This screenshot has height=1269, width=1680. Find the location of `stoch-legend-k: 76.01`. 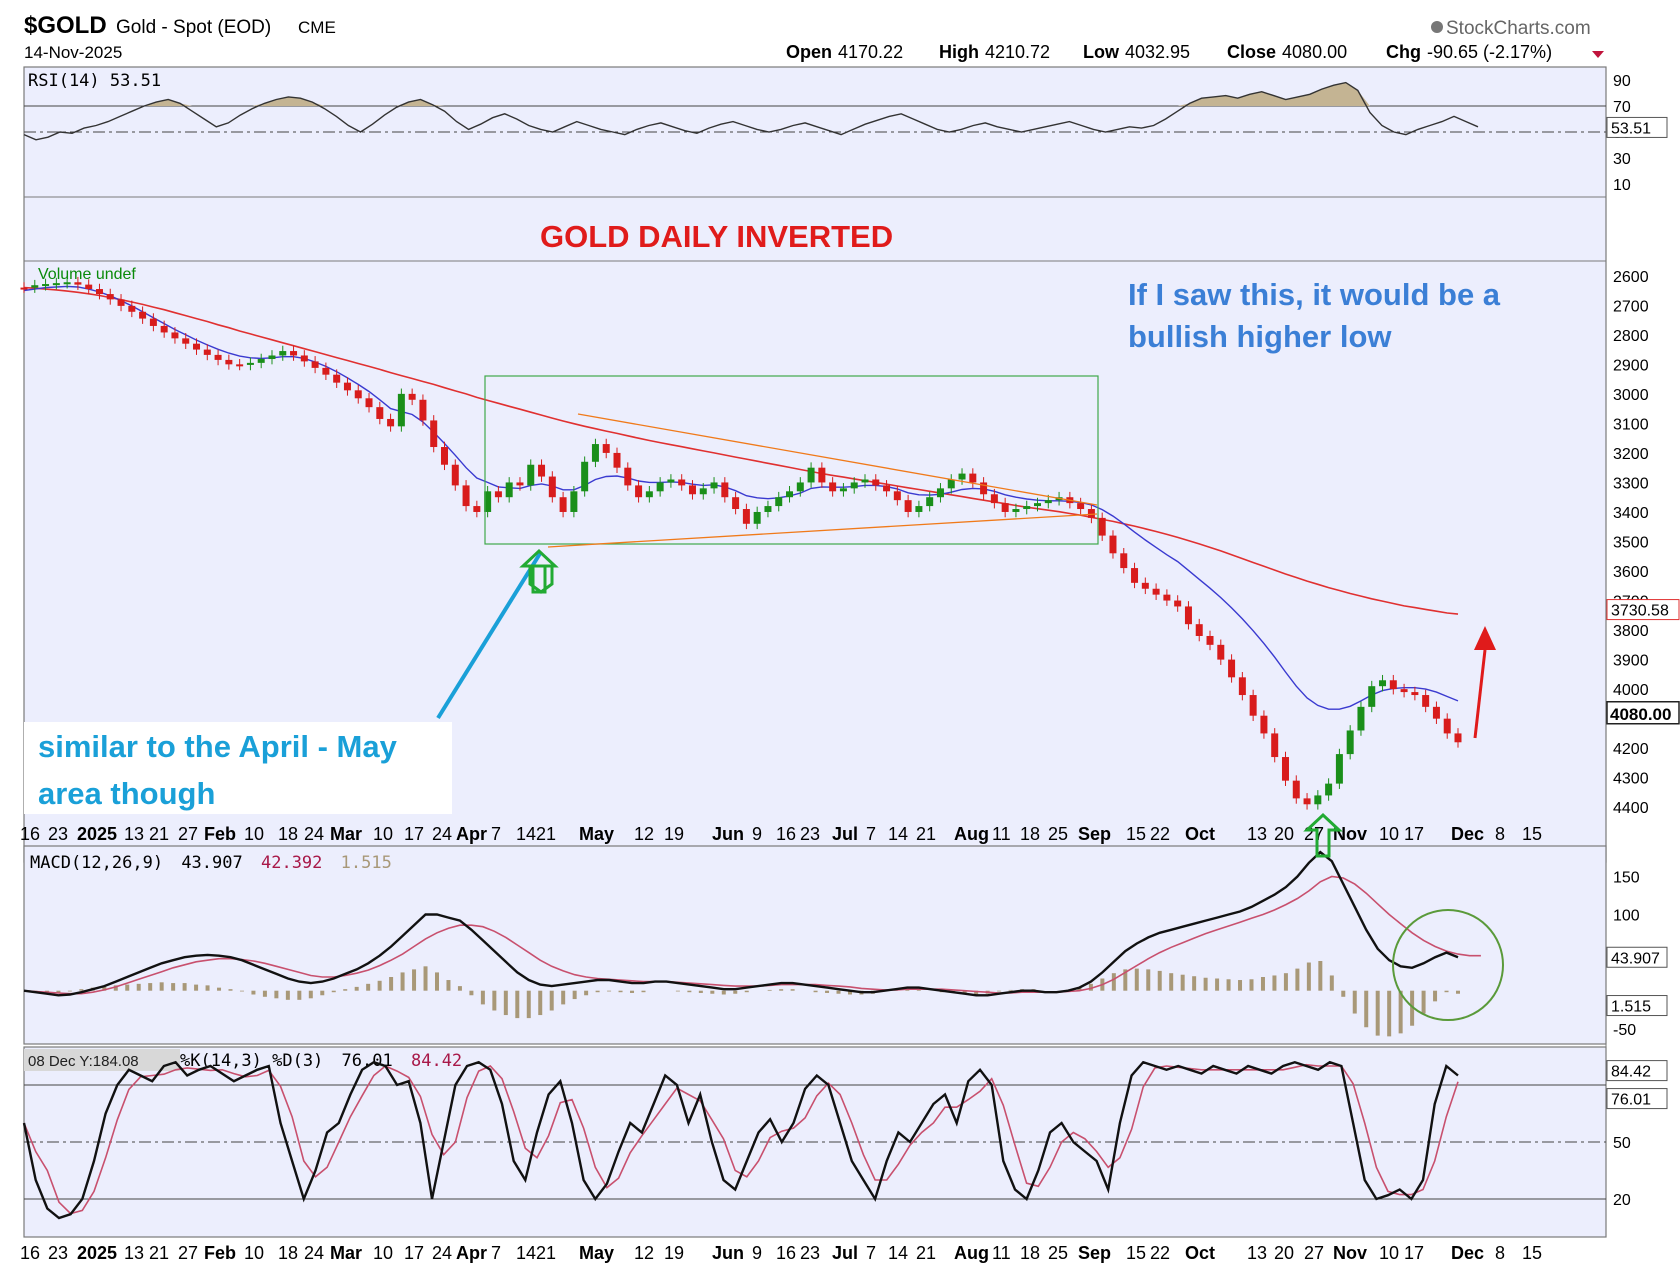

stoch-legend-k: 76.01 is located at coordinates (367, 1061).